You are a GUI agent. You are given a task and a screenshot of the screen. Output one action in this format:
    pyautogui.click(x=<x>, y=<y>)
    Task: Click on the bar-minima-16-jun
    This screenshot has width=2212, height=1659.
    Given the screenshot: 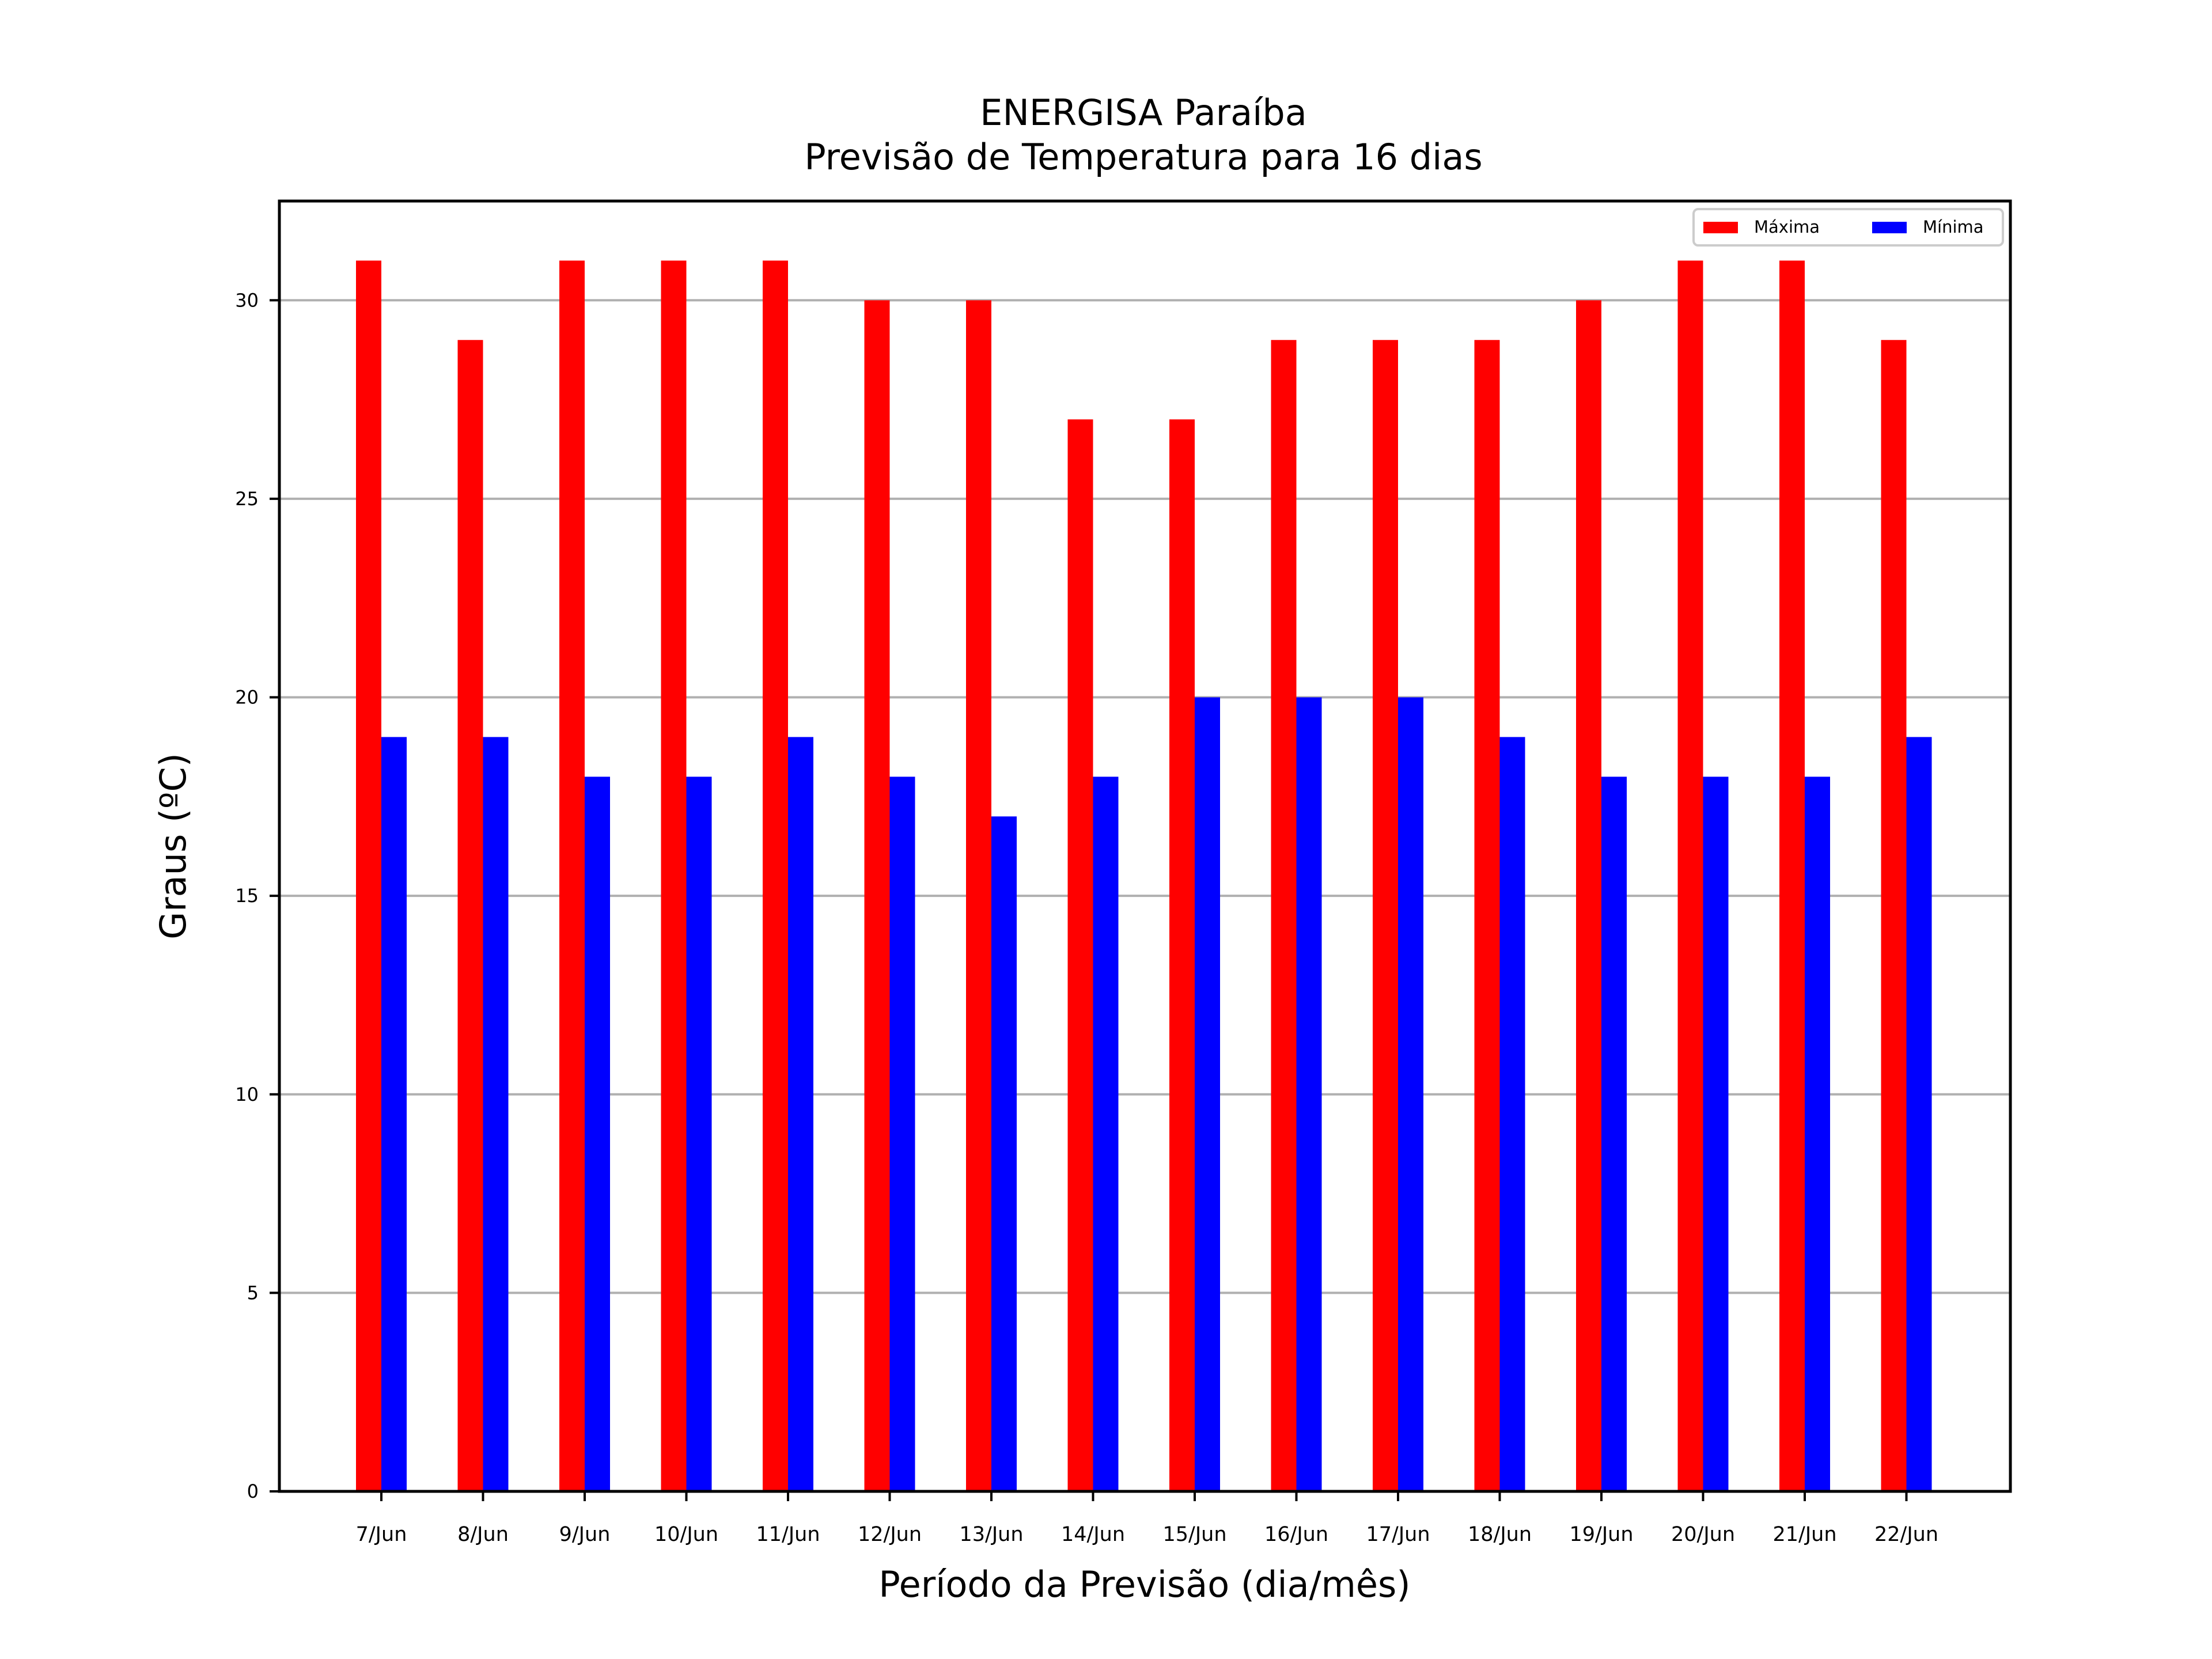 What is the action you would take?
    pyautogui.click(x=1309, y=1094)
    